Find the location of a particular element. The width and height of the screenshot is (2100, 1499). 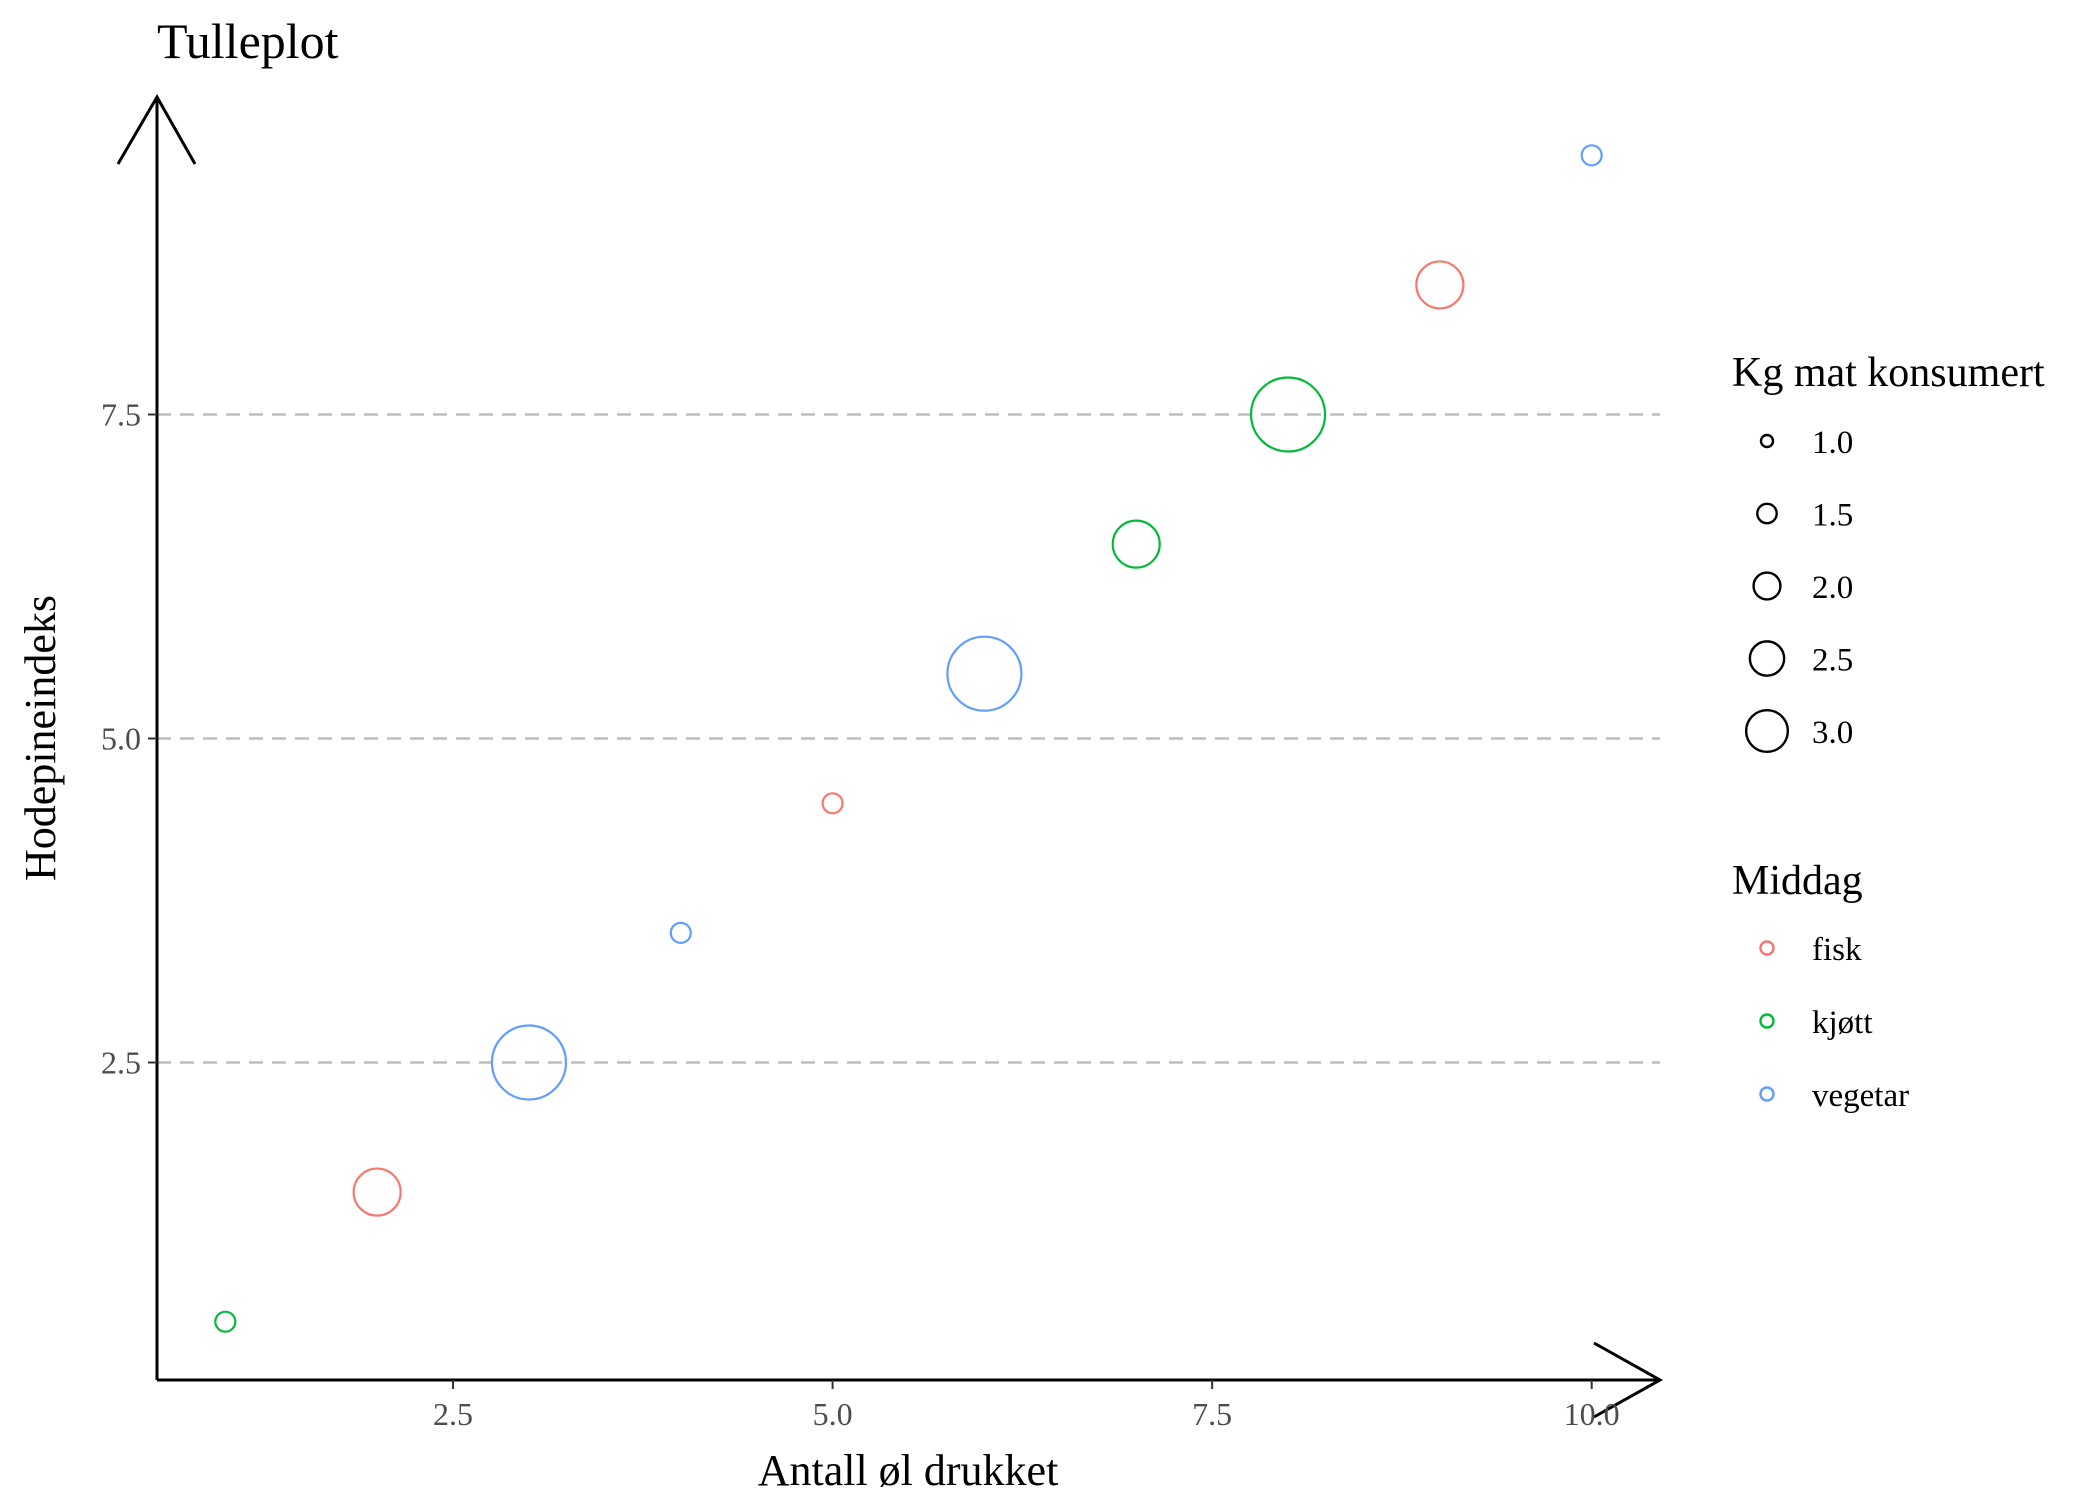

legend-color-title: Middag is located at coordinates (1797, 881).